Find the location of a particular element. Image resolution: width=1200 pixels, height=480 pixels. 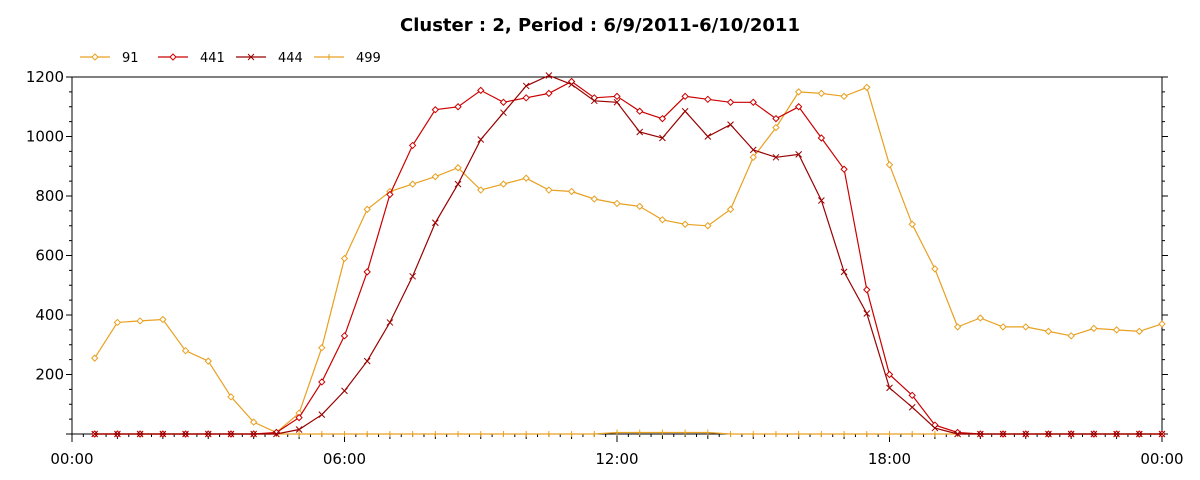

x-tick-label: 18:00 is located at coordinates (889, 459).